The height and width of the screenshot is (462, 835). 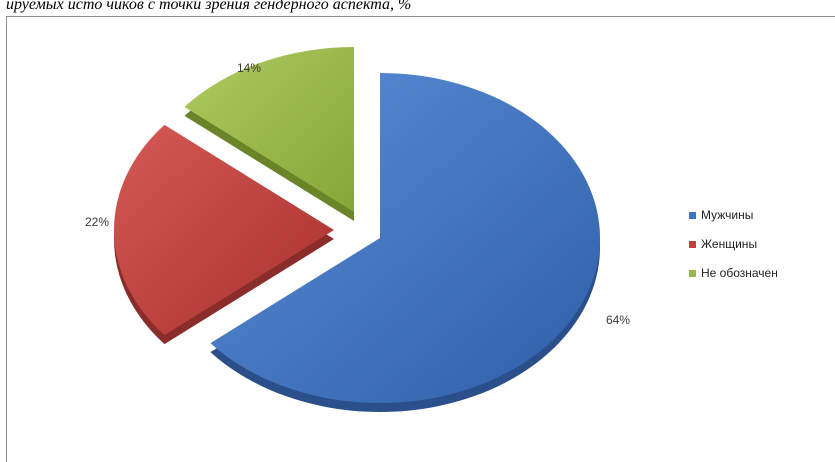 What do you see at coordinates (223, 230) in the screenshot?
I see `pie-slice-women` at bounding box center [223, 230].